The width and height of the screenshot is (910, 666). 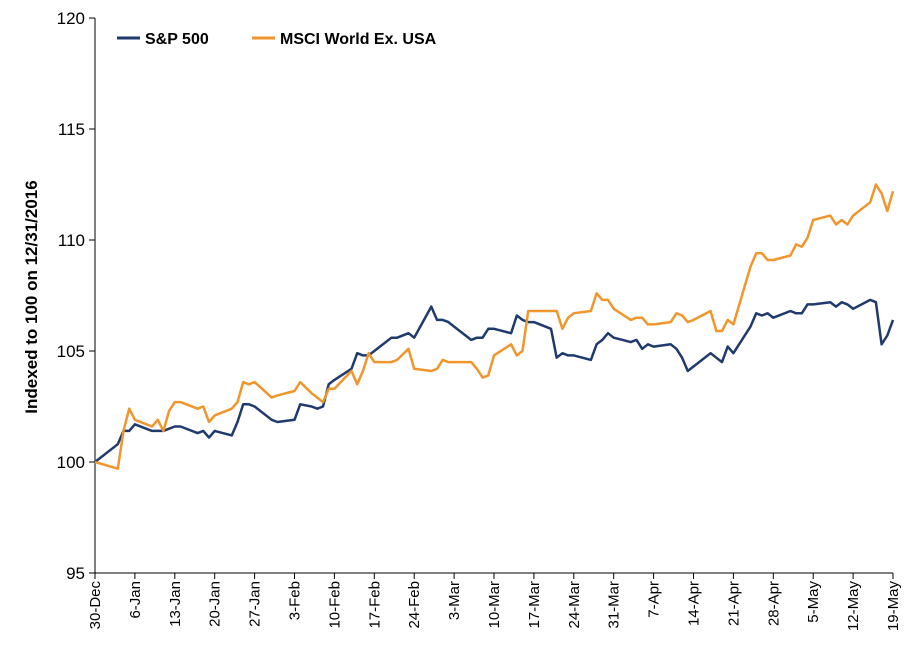 What do you see at coordinates (773, 603) in the screenshot?
I see `x-tick-label: 28-Apr` at bounding box center [773, 603].